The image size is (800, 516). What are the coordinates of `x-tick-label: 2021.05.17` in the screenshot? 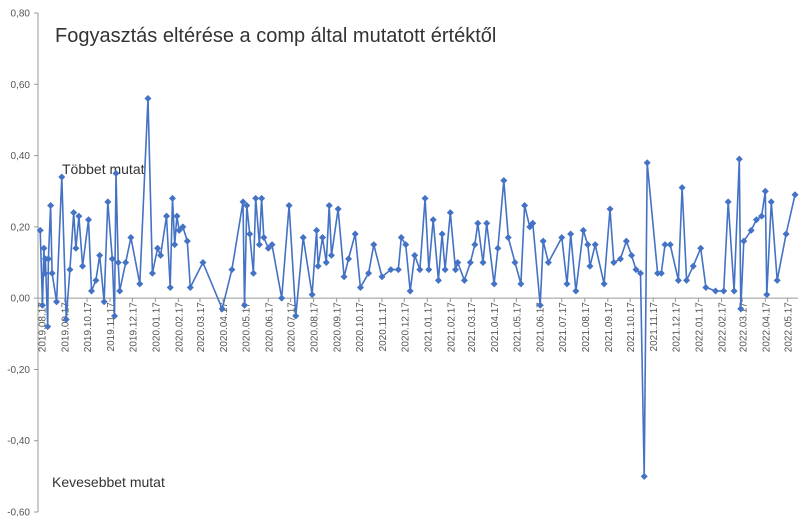 It's located at (517, 327).